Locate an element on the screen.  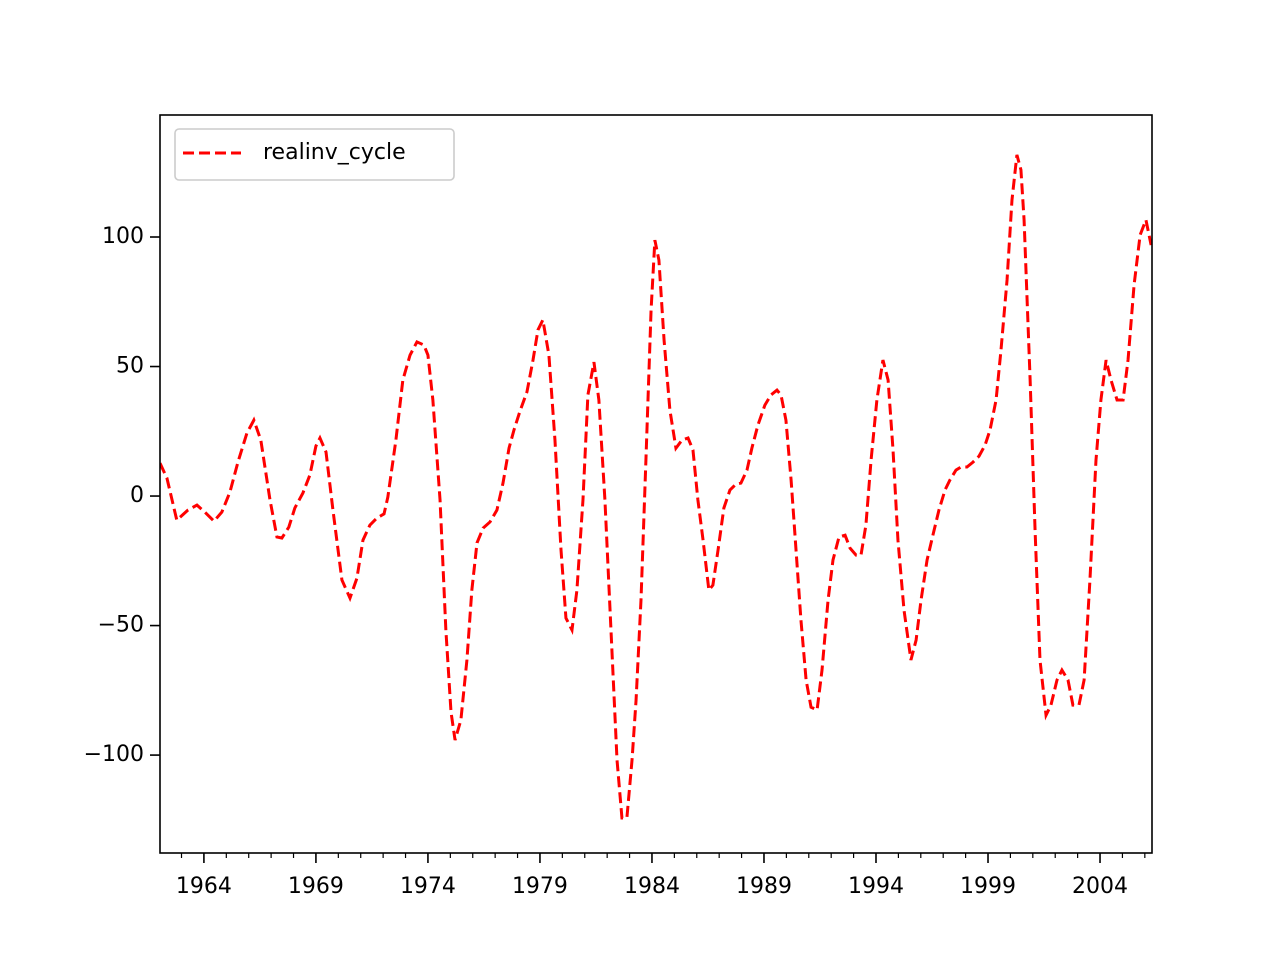
x-tick-label: 1969 is located at coordinates (316, 886).